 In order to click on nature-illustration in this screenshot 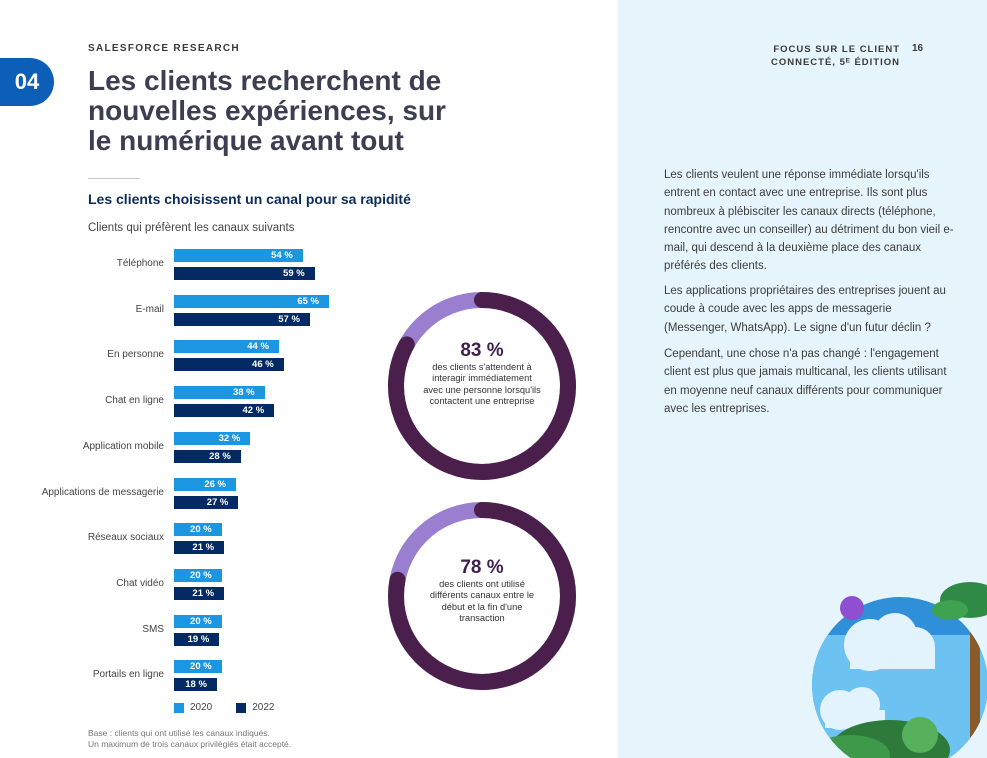, I will do `click(899, 670)`.